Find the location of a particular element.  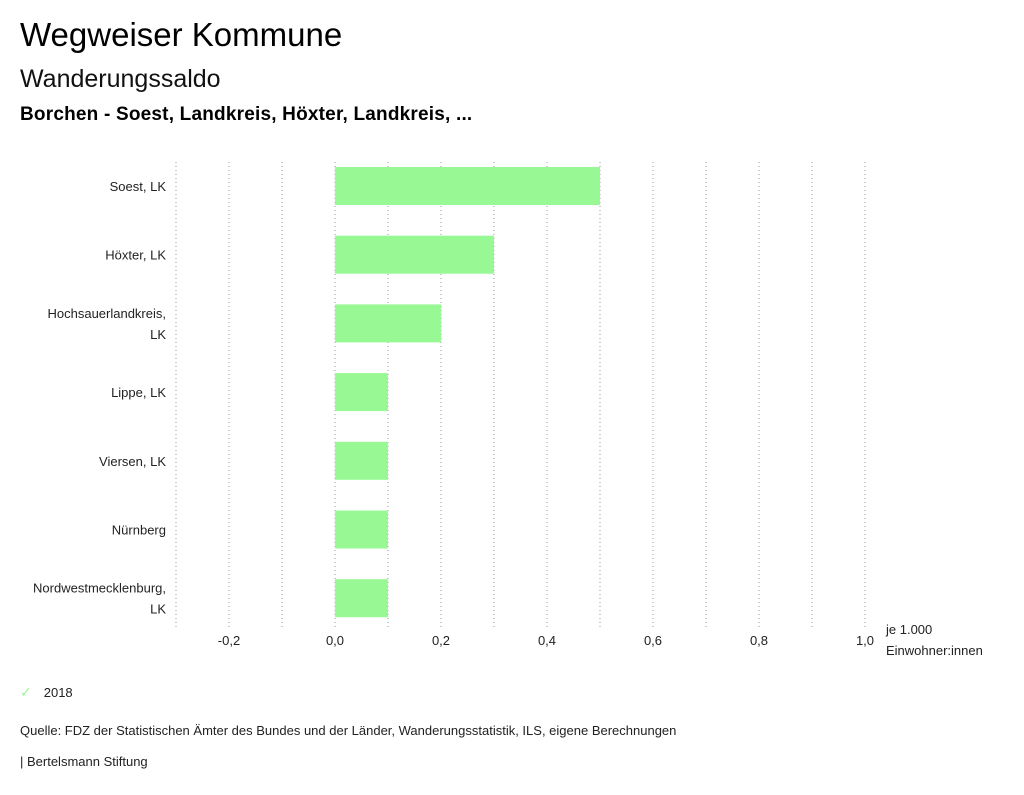

x-axis-label: je 1.000 is located at coordinates (908, 629).